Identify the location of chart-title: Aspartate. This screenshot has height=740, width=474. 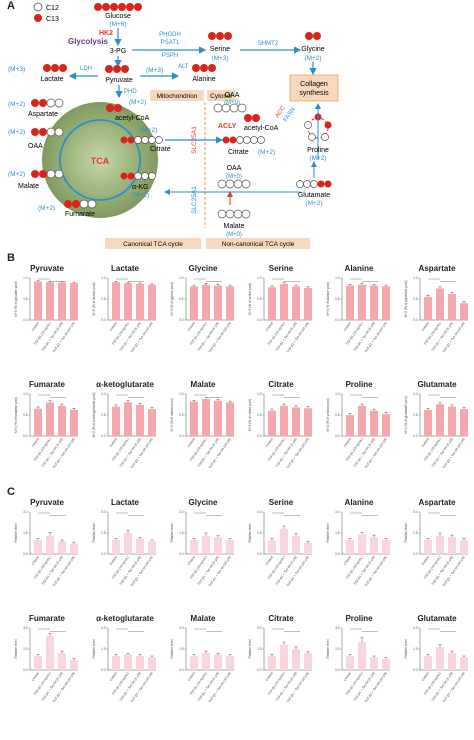
(437, 502).